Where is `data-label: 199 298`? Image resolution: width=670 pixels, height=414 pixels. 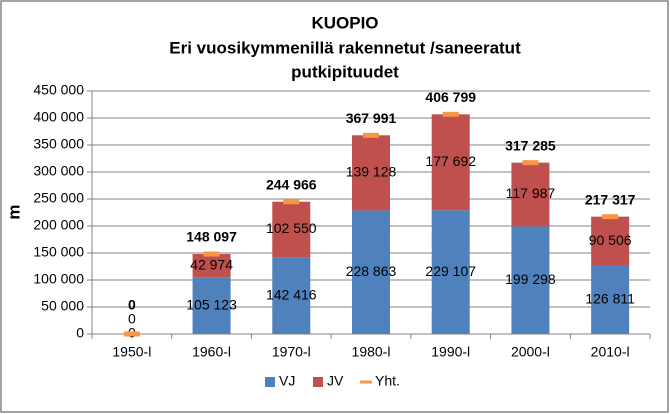
data-label: 199 298 is located at coordinates (530, 279).